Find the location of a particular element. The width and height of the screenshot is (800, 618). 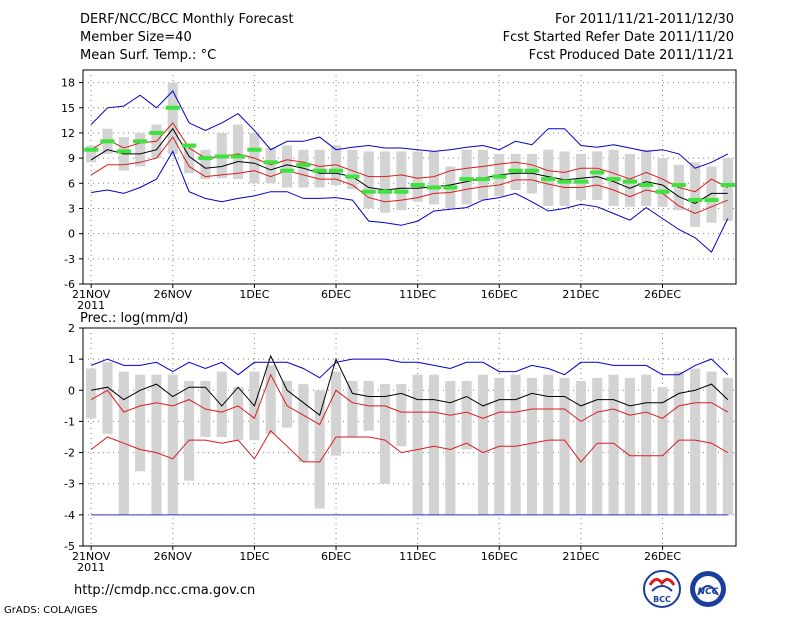

precip-panel-title: Prec.: log(mm/d) is located at coordinates (134, 318).